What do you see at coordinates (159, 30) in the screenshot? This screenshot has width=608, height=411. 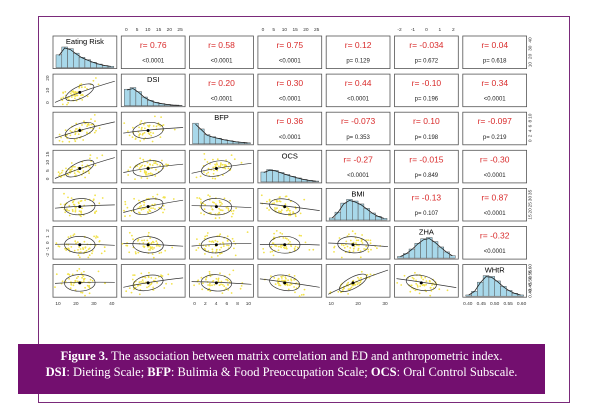 I see `axis-tick-label: 15` at bounding box center [159, 30].